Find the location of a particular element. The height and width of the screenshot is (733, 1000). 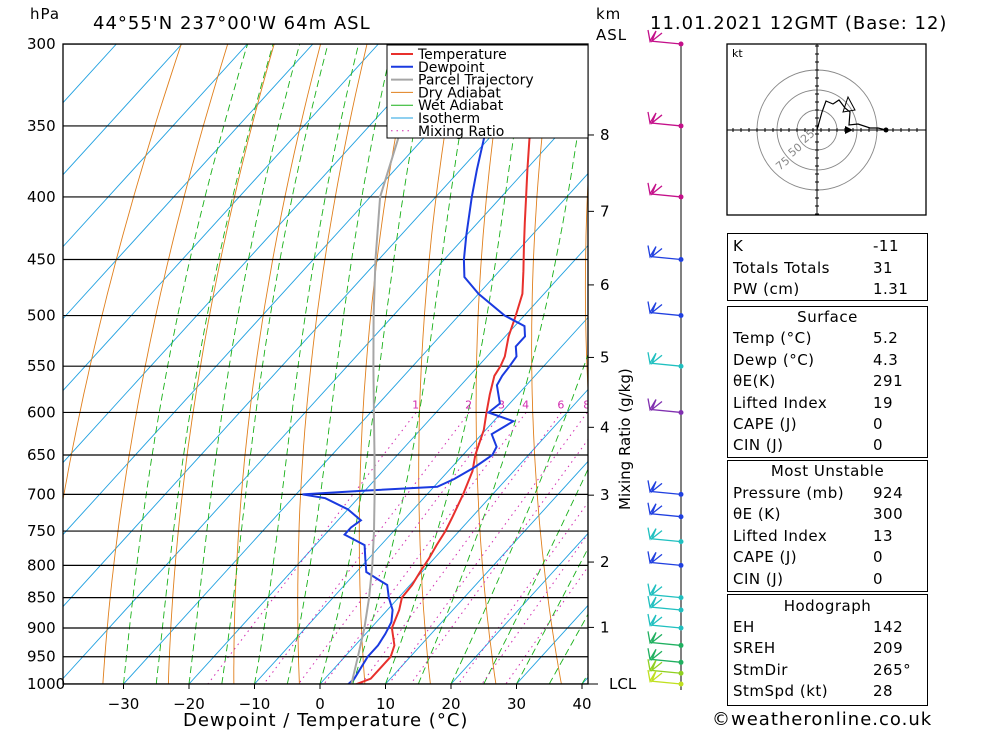

surface-value: 19 is located at coordinates (883, 403).